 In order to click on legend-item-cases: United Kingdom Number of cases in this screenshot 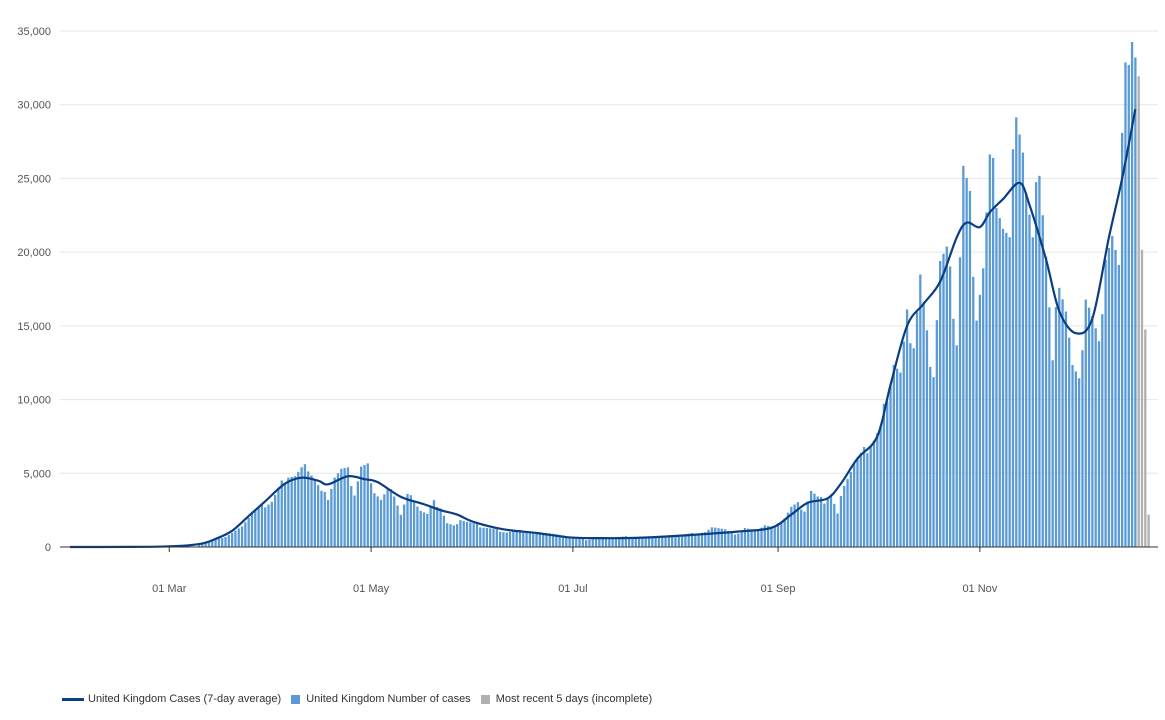, I will do `click(381, 699)`.